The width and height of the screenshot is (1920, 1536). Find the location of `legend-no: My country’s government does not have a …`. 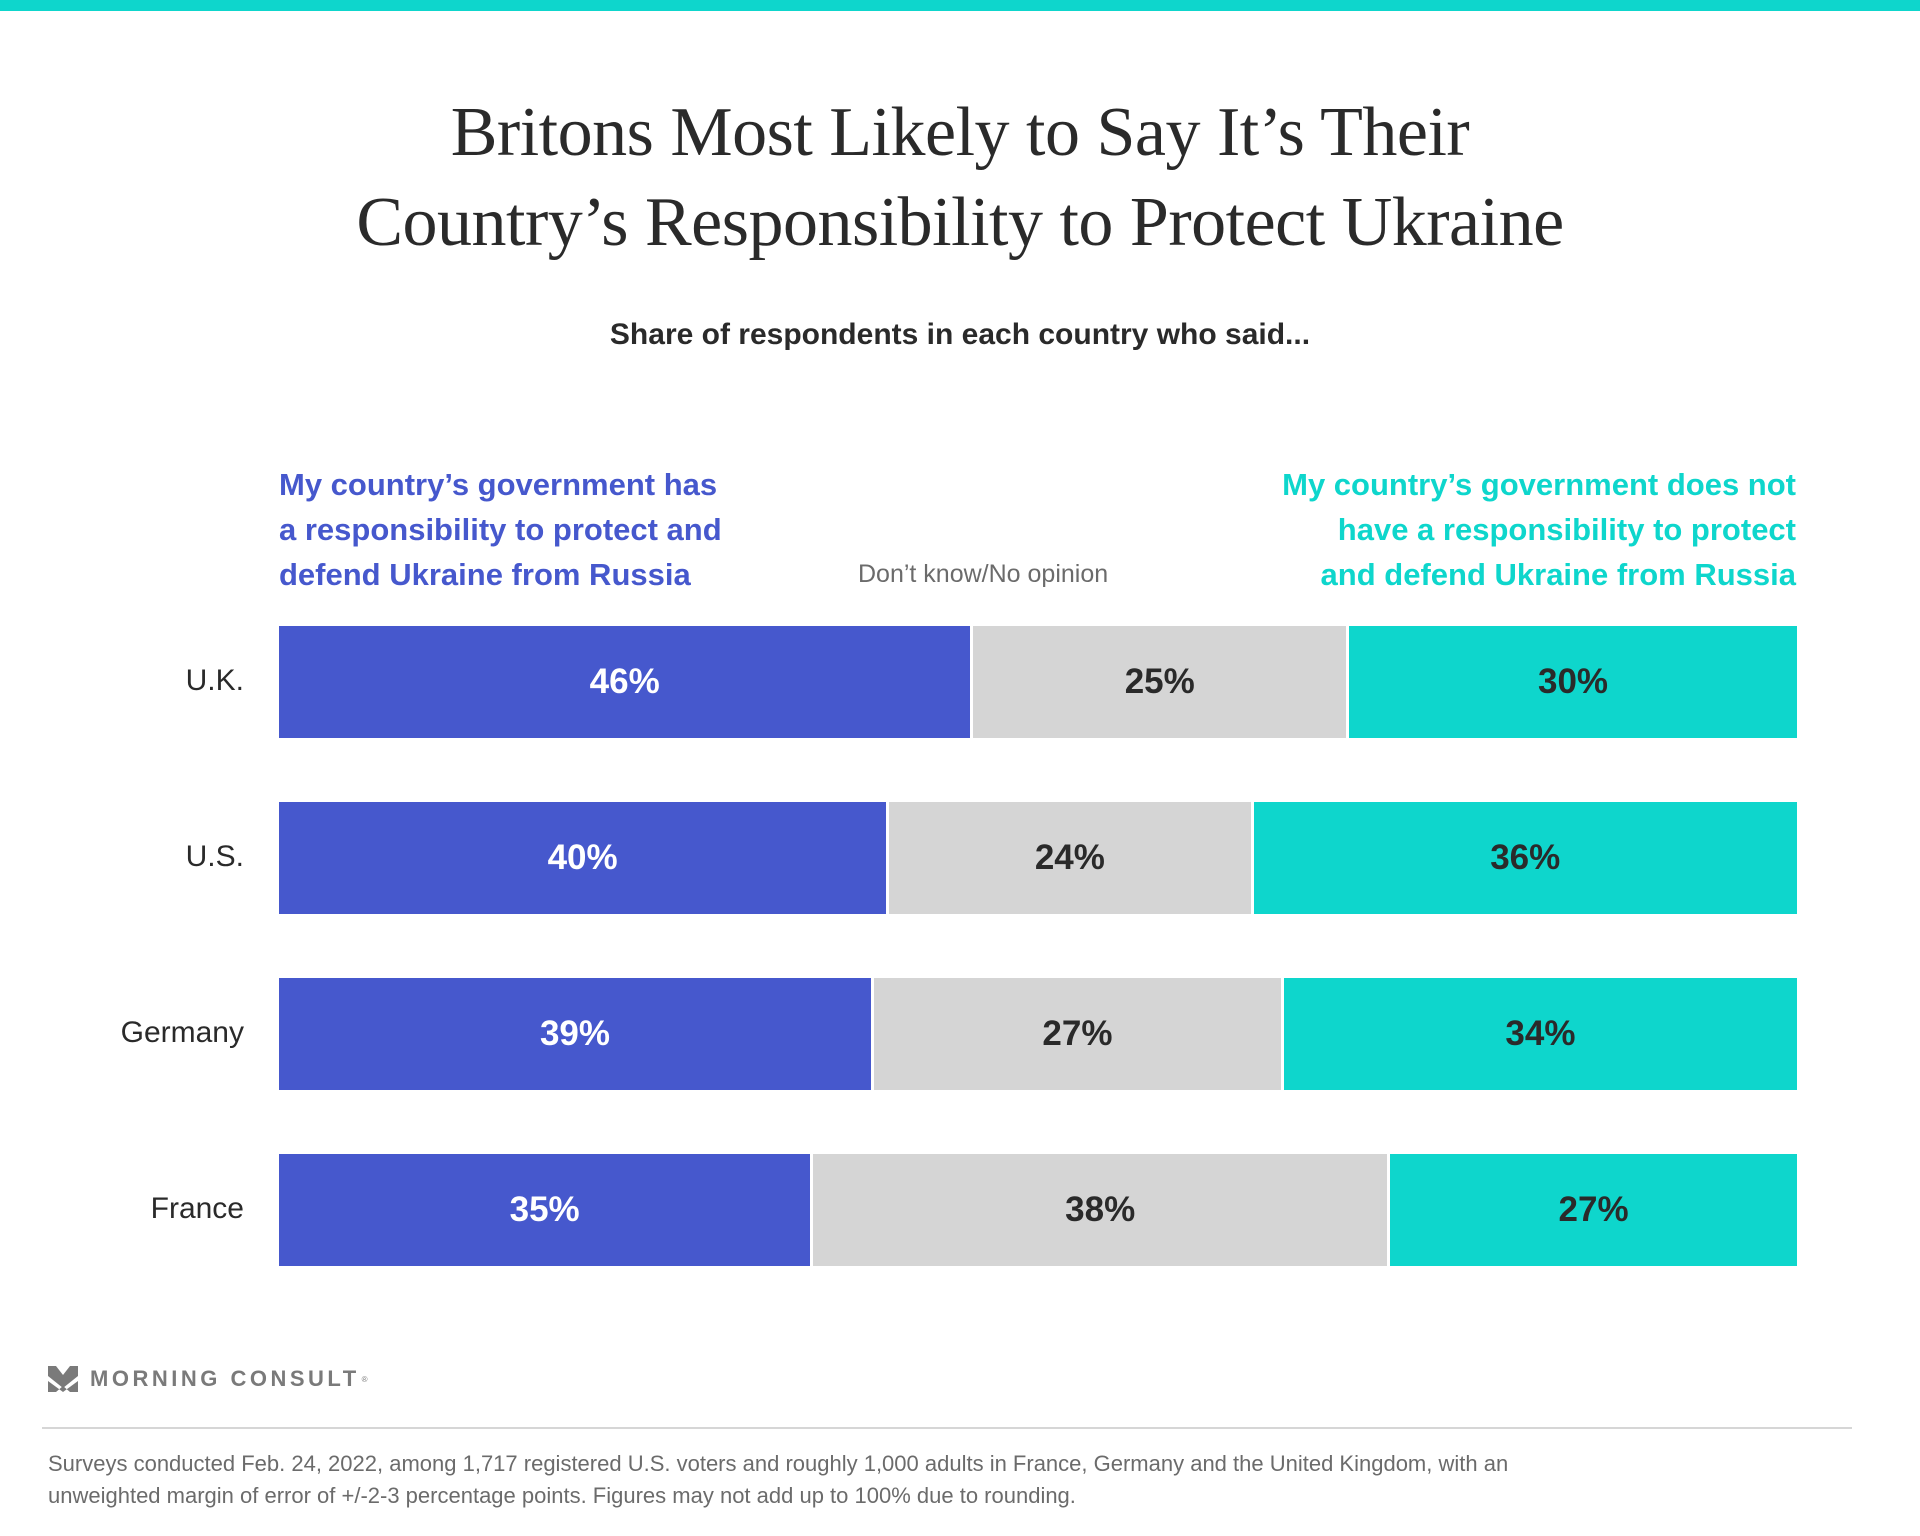

legend-no: My country’s government does not have a … is located at coordinates (1496, 529).